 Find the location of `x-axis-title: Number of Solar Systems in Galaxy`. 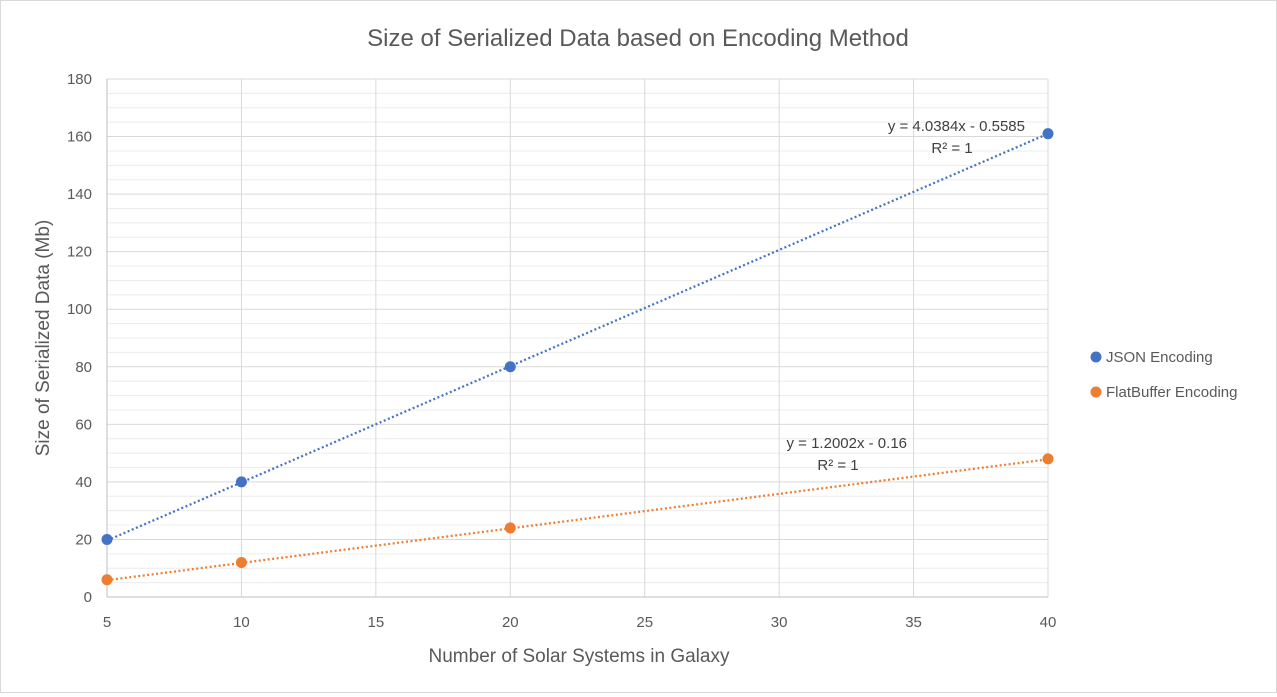

x-axis-title: Number of Solar Systems in Galaxy is located at coordinates (579, 656).